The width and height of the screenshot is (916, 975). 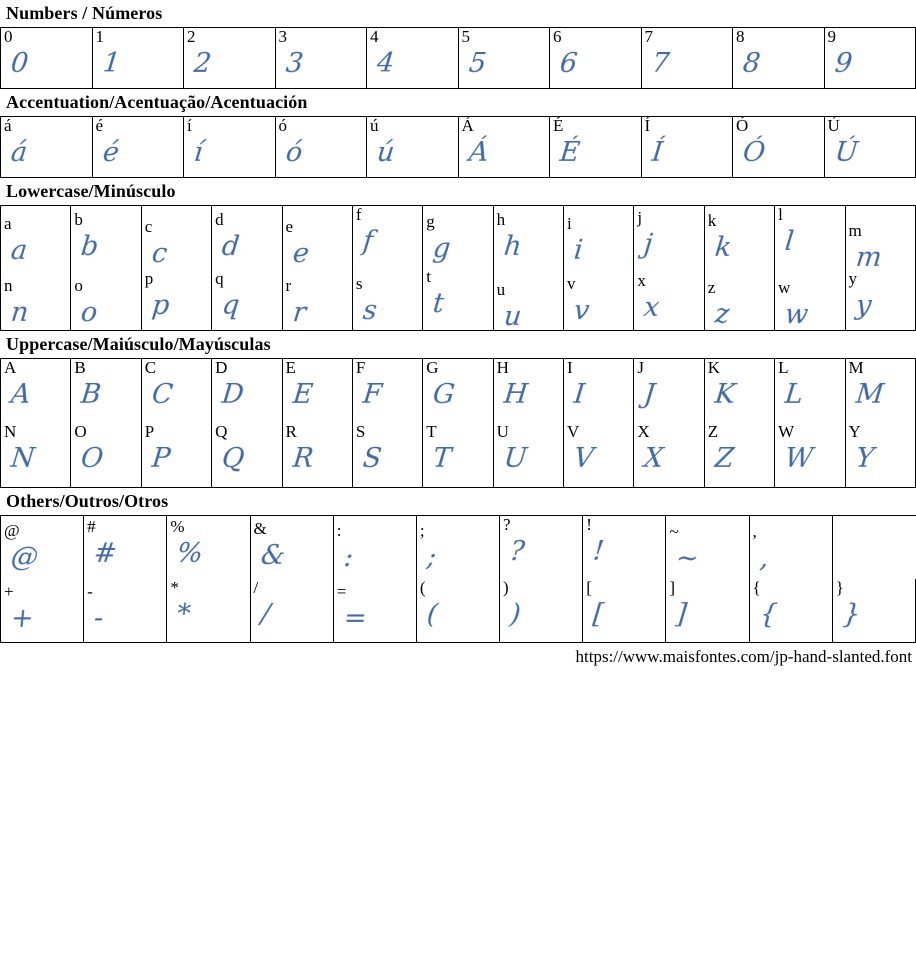 What do you see at coordinates (291, 611) in the screenshot?
I see `glyph-cell-others-/: / /` at bounding box center [291, 611].